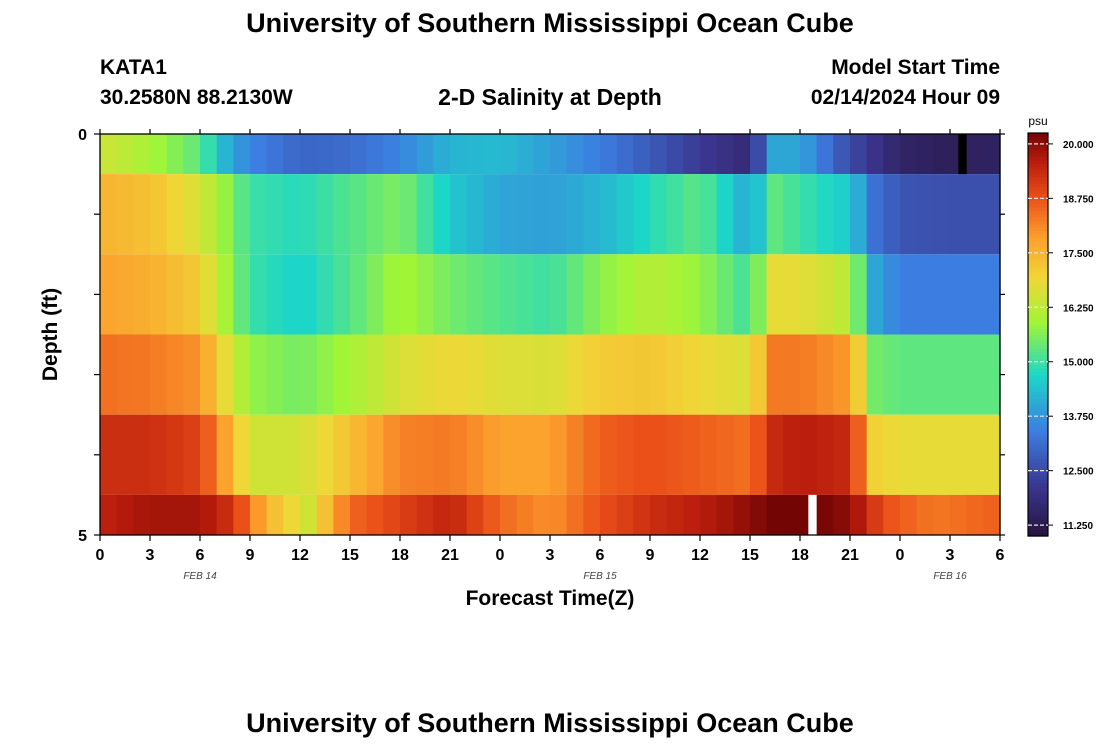 The height and width of the screenshot is (750, 1100). Describe the element at coordinates (800, 555) in the screenshot. I see `x-tick-label: 18` at that location.